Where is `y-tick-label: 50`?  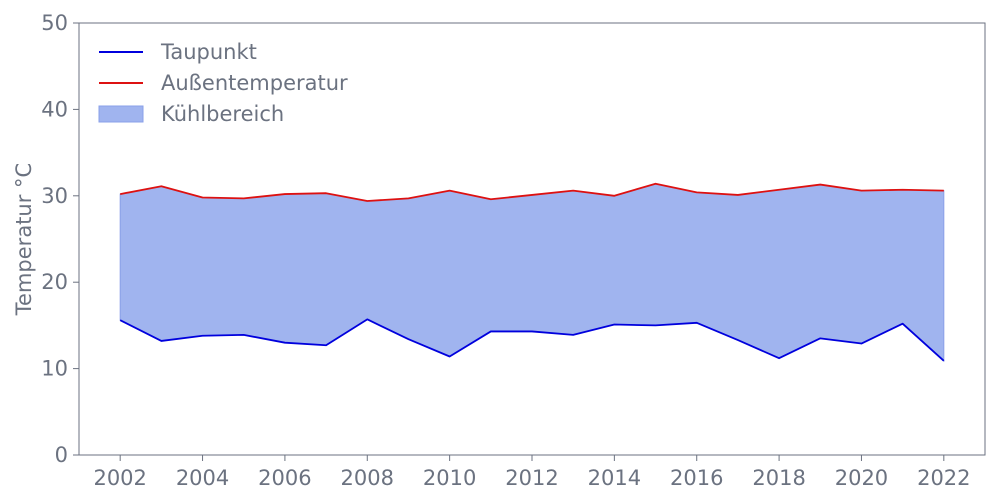
y-tick-label: 50 is located at coordinates (54, 23).